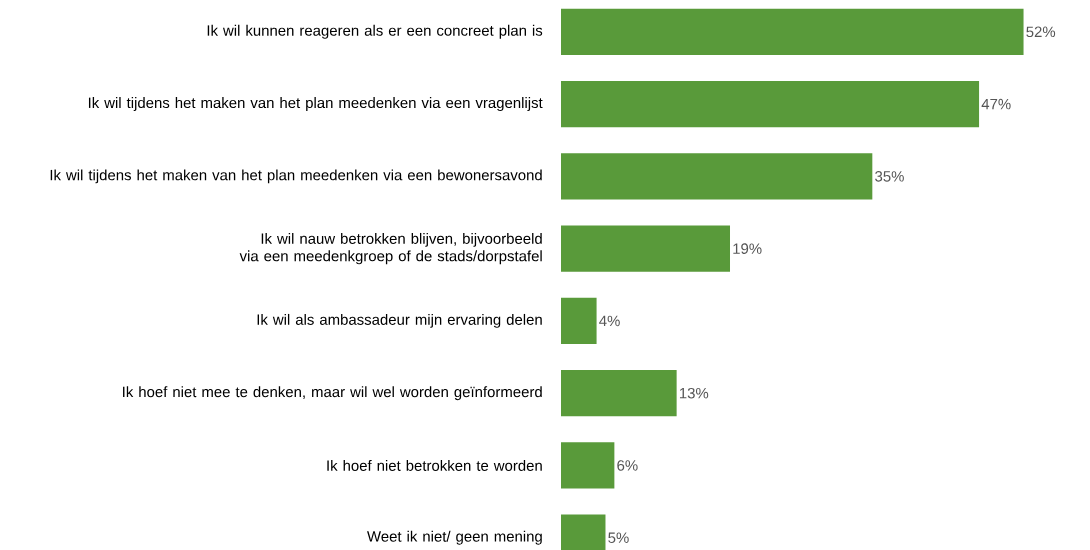 This screenshot has height=550, width=1090. Describe the element at coordinates (296, 176) in the screenshot. I see `y-tick-label: Ik wil tijdens het maken van het plan meedenken via een bewonersavond` at that location.